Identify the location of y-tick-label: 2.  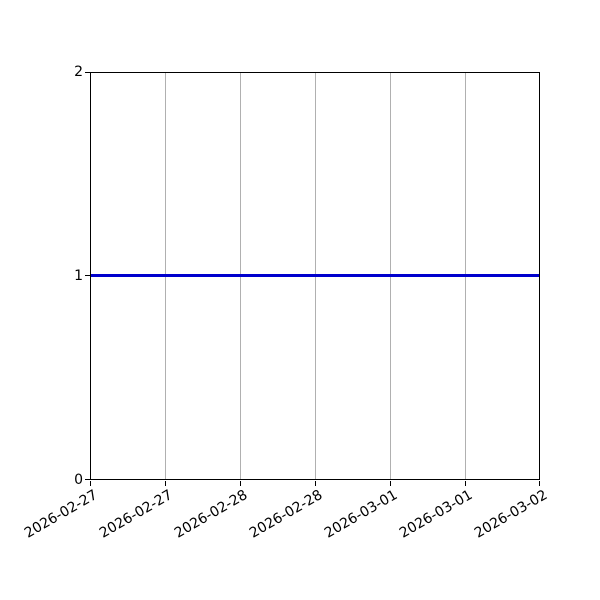
(78, 72).